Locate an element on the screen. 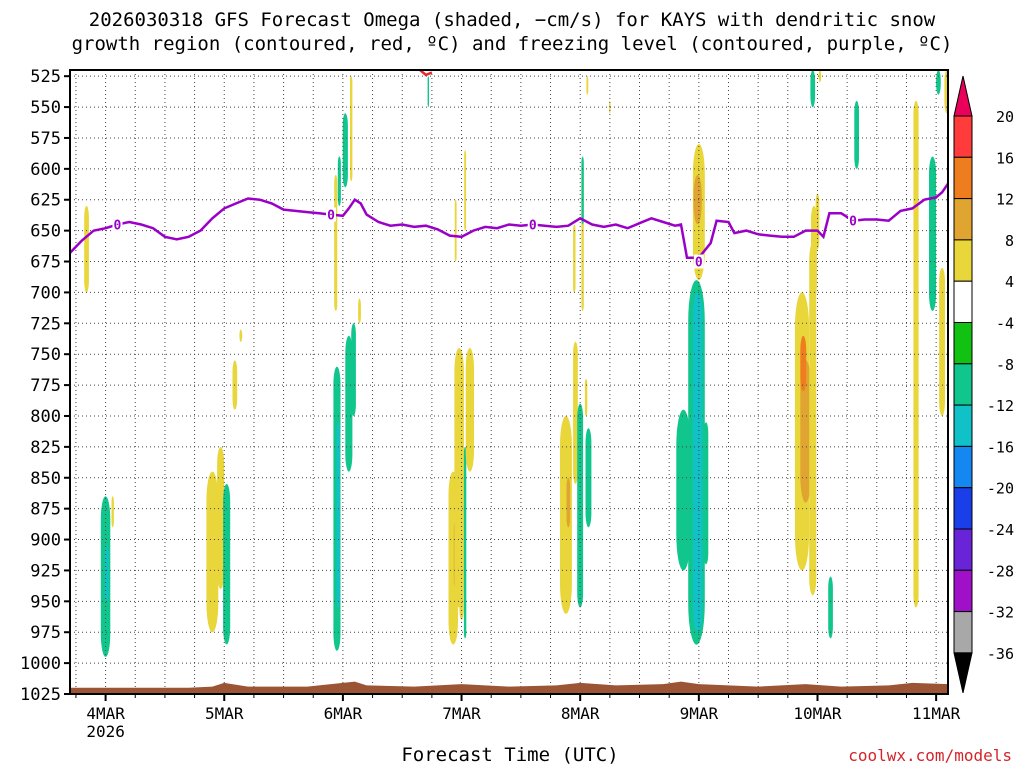 Image resolution: width=1024 pixels, height=768 pixels. y-tick-label: 525 is located at coordinates (45, 77).